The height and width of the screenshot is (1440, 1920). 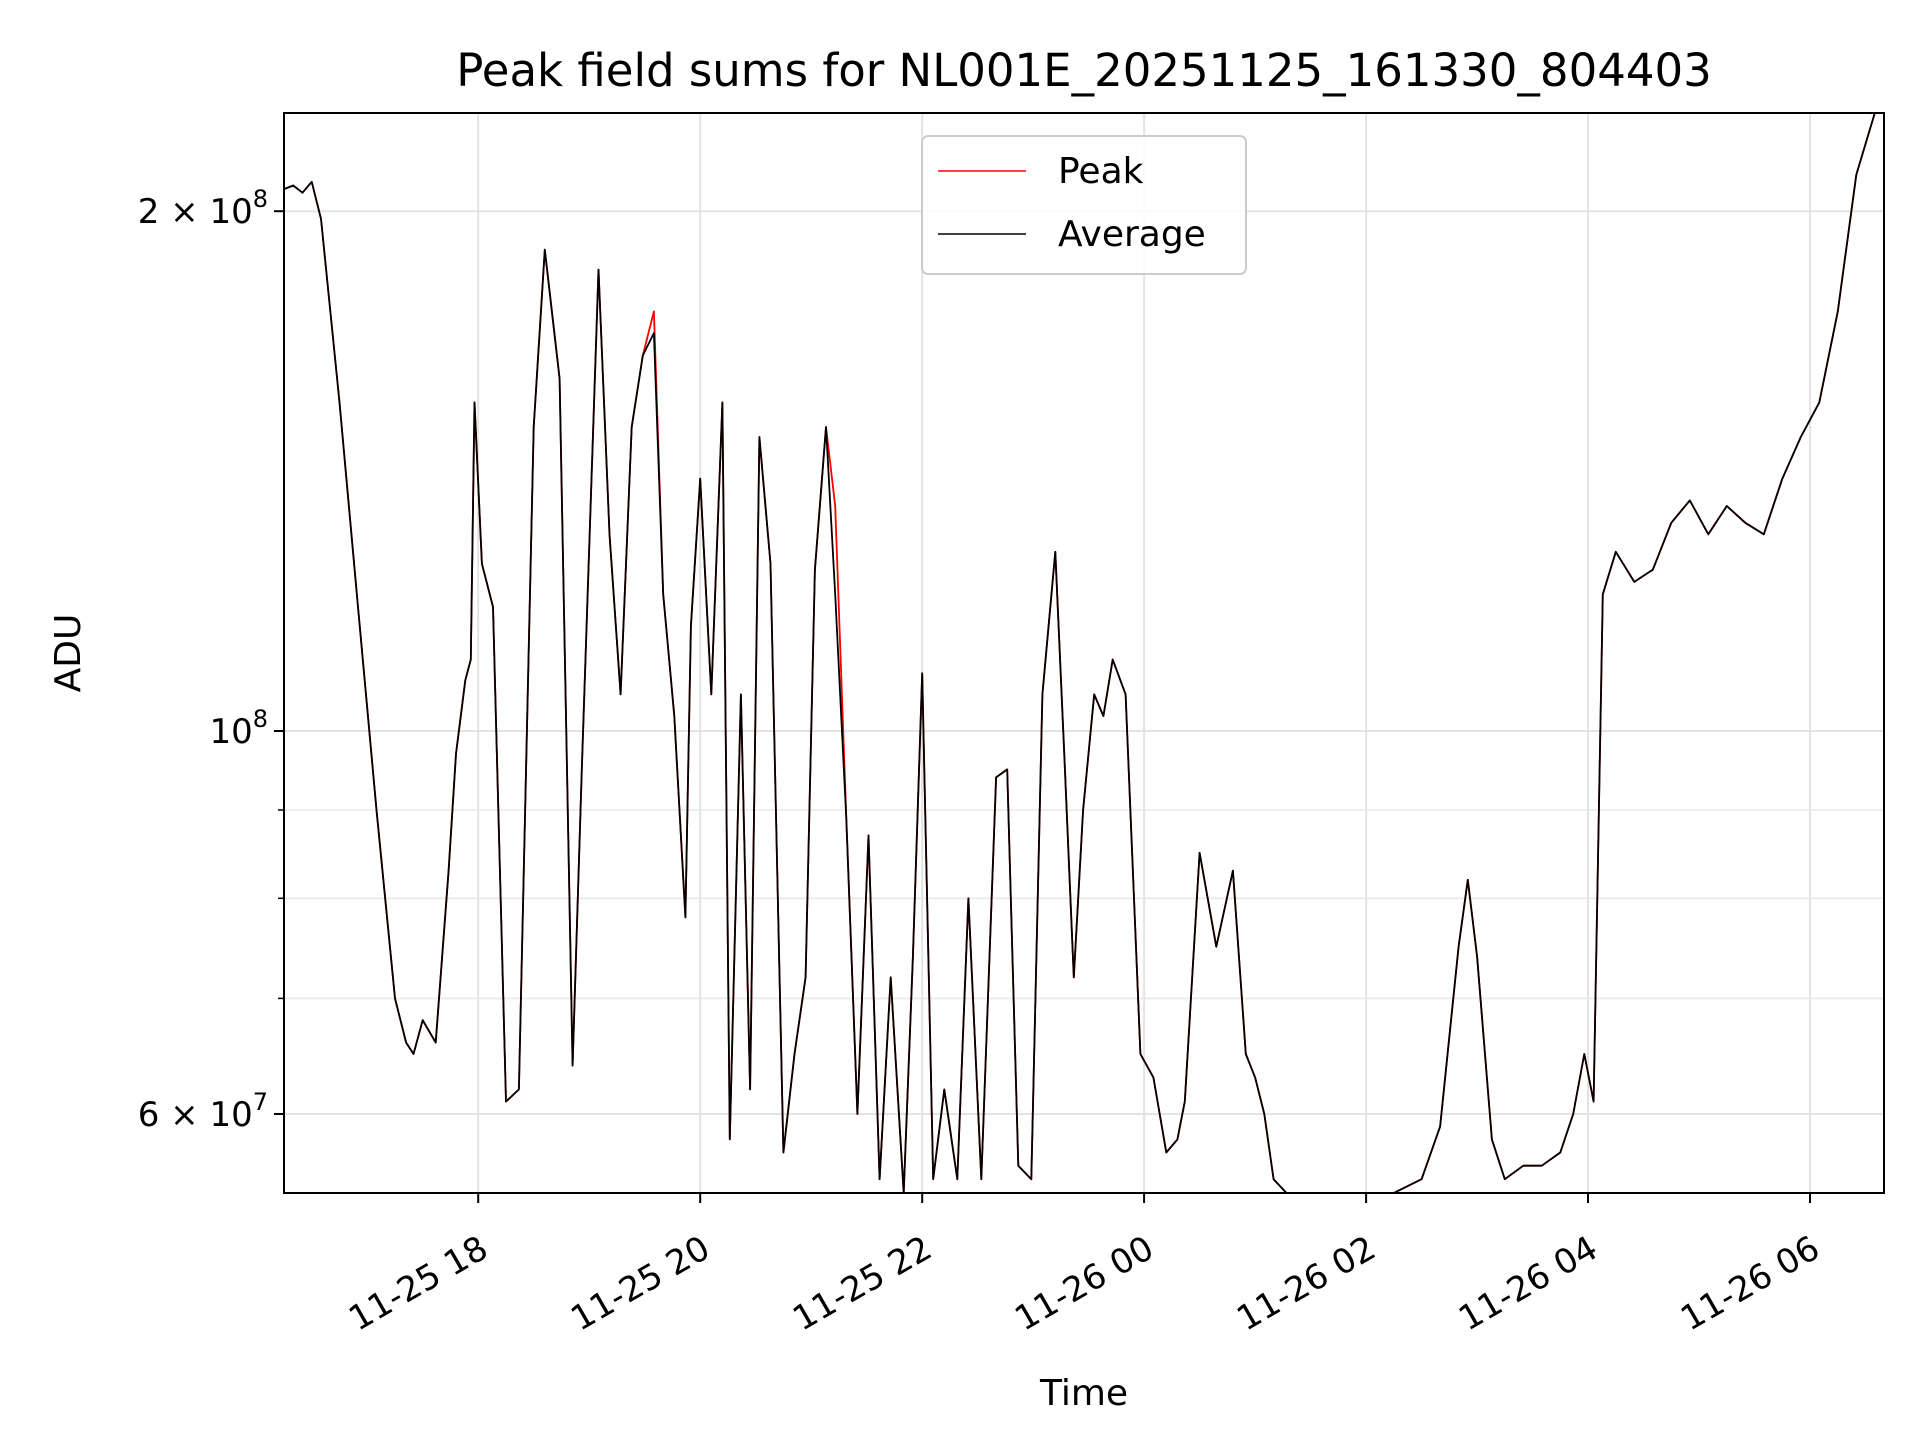 What do you see at coordinates (1084, 205) in the screenshot?
I see `legend: Peak Average` at bounding box center [1084, 205].